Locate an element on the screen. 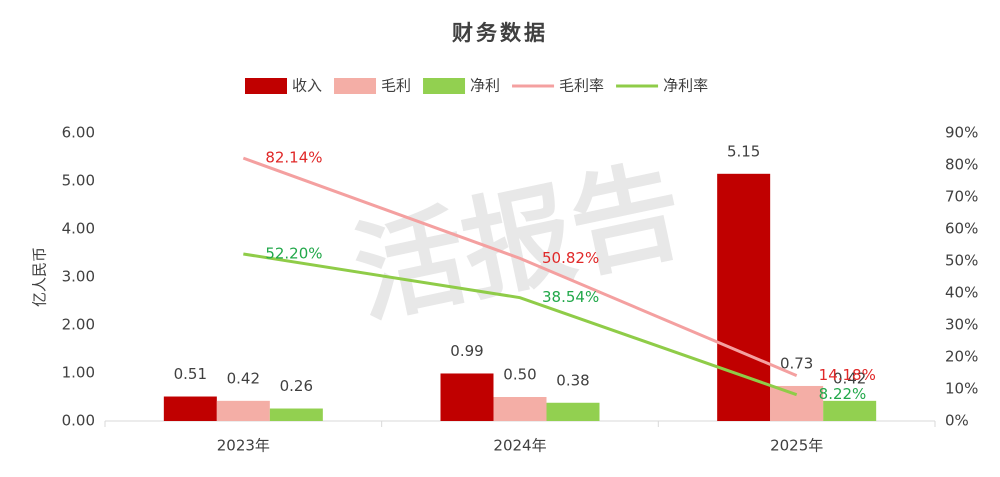 The width and height of the screenshot is (1000, 477). legend-label: 收入 is located at coordinates (307, 86).